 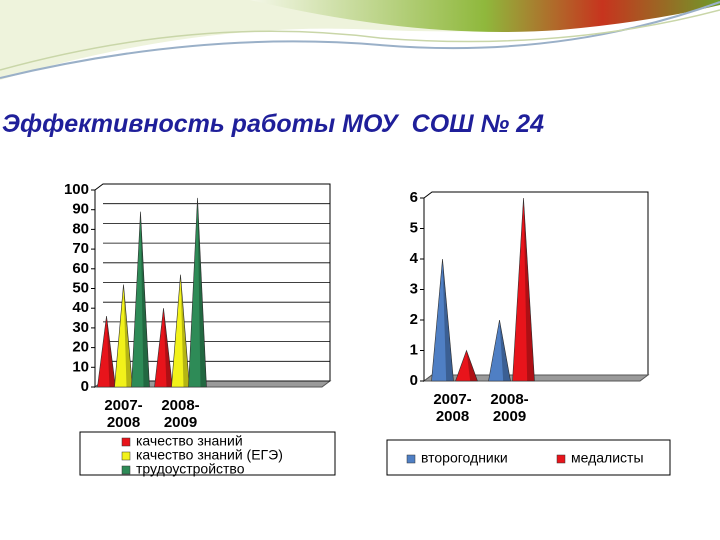 What do you see at coordinates (80, 327) in the screenshot?
I see `y-tick-label: 30` at bounding box center [80, 327].